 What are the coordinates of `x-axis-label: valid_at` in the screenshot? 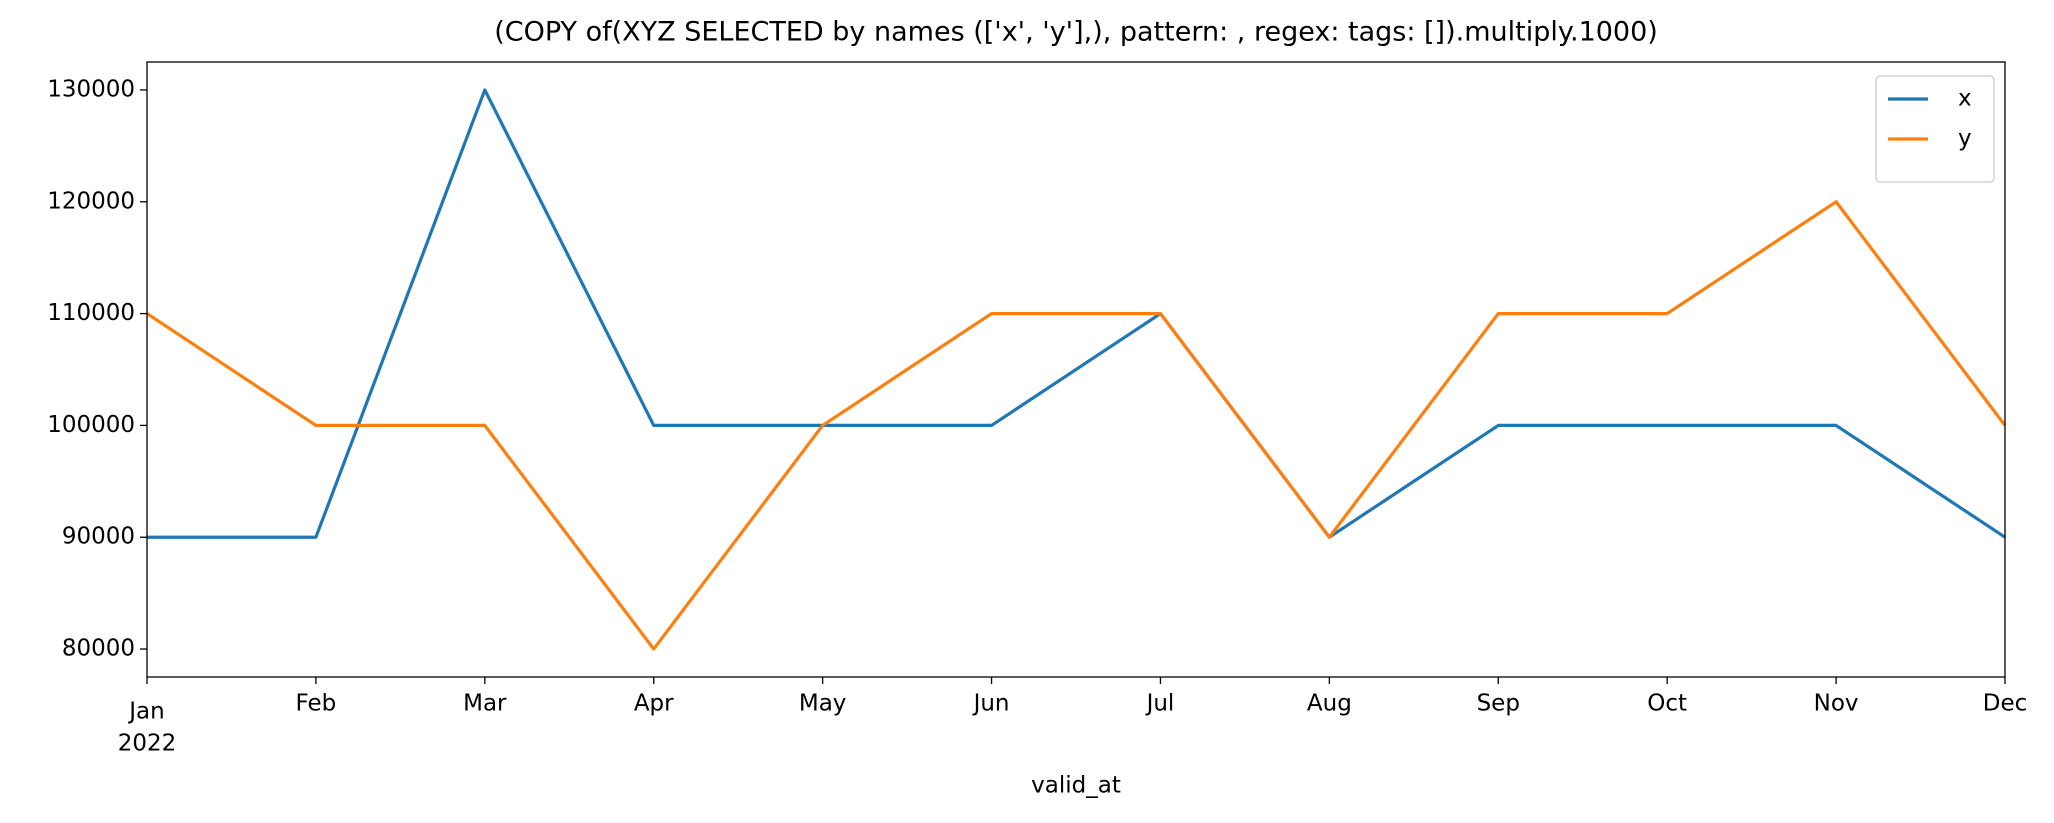 It's located at (1076, 786).